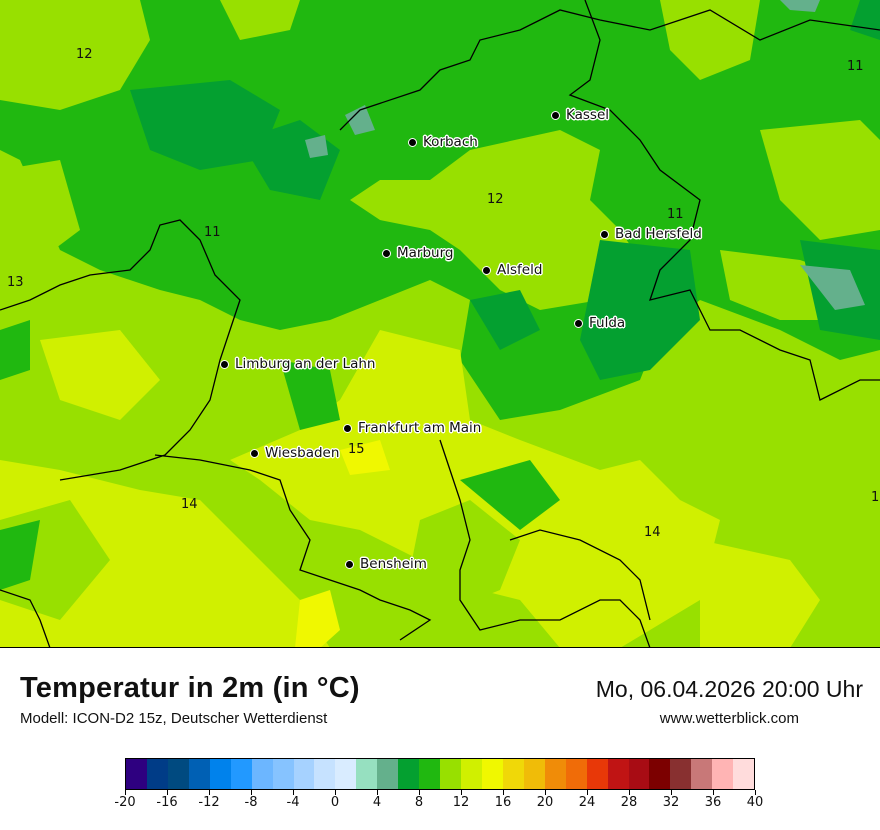  I want to click on colorbar-tick-label: 4, so click(377, 802).